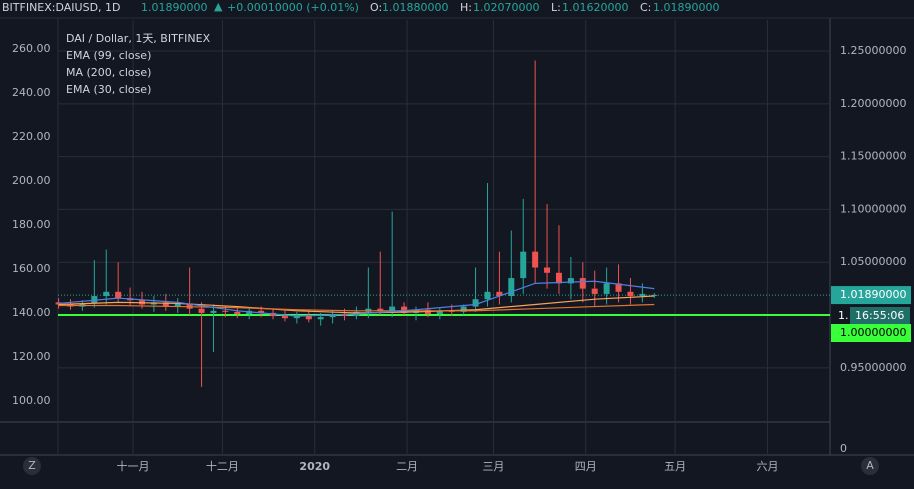 This screenshot has height=489, width=914. Describe the element at coordinates (873, 261) in the screenshot. I see `y-tick-label: 1.05000000` at that location.